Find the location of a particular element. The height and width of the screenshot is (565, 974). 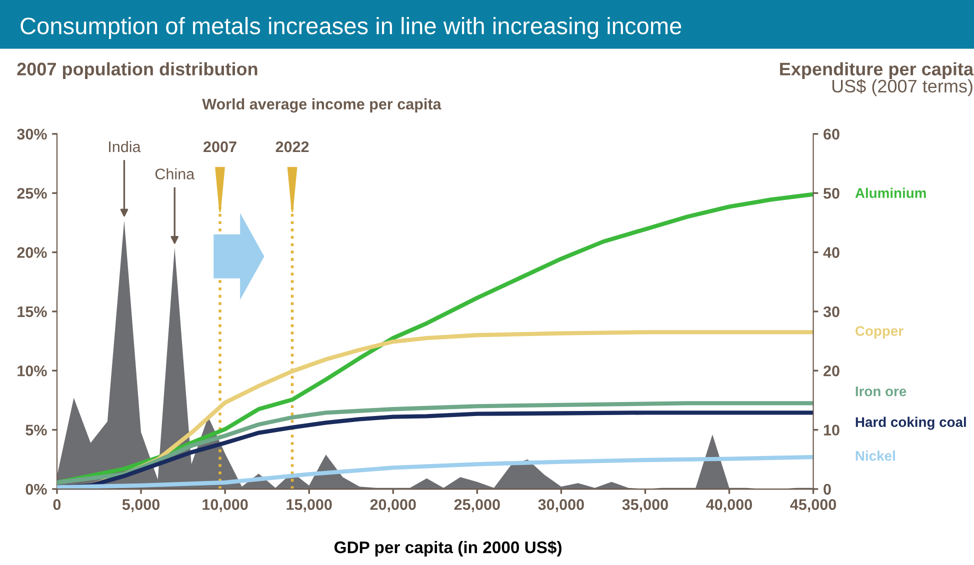

y-tick-label: 25% is located at coordinates (32, 193).